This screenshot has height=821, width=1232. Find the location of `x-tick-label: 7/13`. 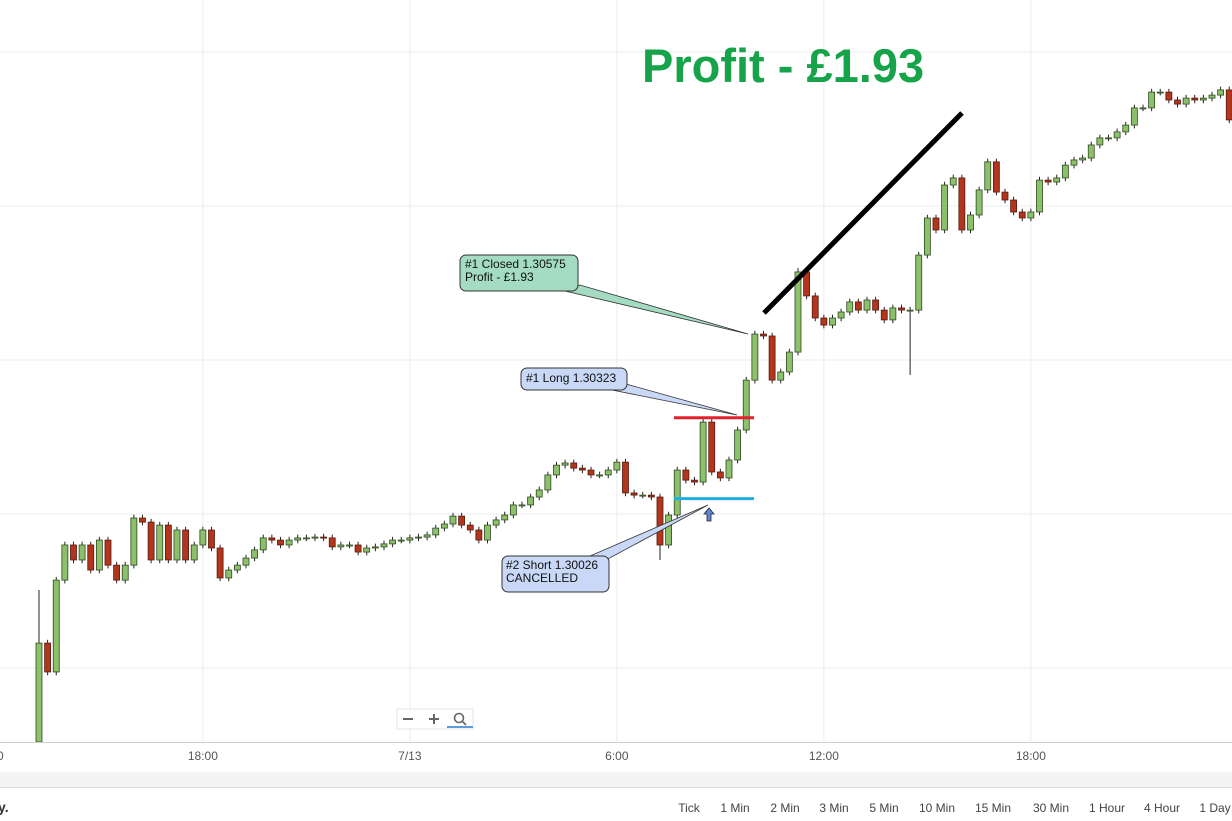

x-tick-label: 7/13 is located at coordinates (410, 756).